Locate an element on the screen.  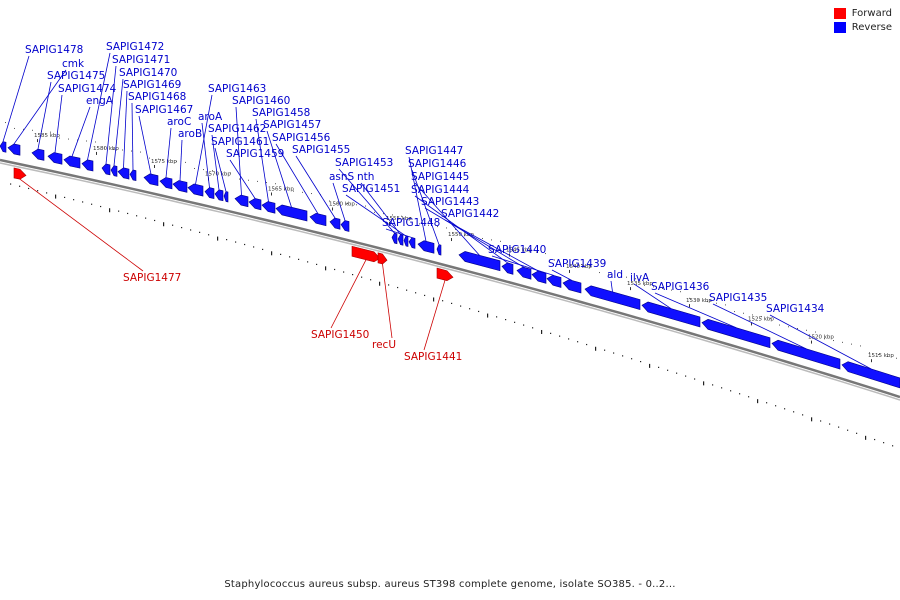
gene-label: SAPIG1448 is located at coordinates (411, 223).